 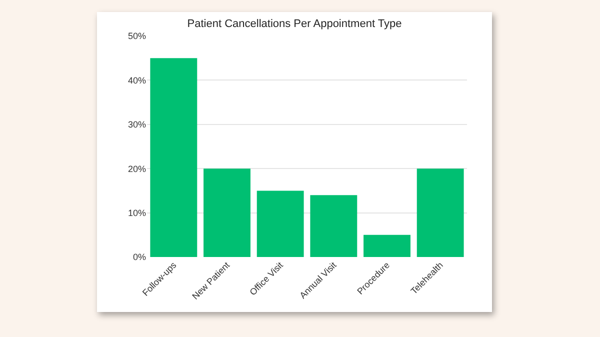 What do you see at coordinates (139, 257) in the screenshot?
I see `y-tick-label: 0%` at bounding box center [139, 257].